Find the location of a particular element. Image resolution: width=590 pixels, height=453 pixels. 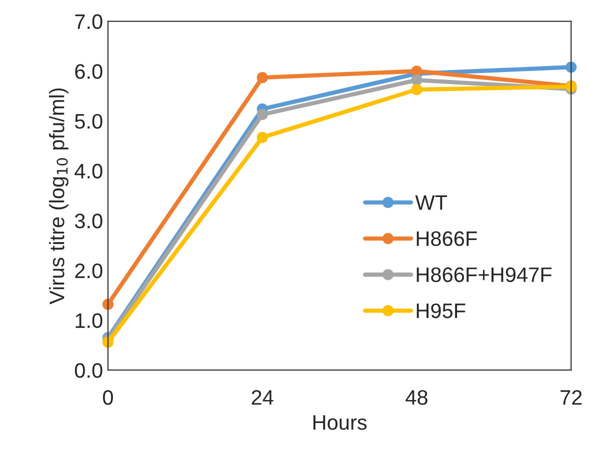

y-tick-label: 4.0 is located at coordinates (88, 171).